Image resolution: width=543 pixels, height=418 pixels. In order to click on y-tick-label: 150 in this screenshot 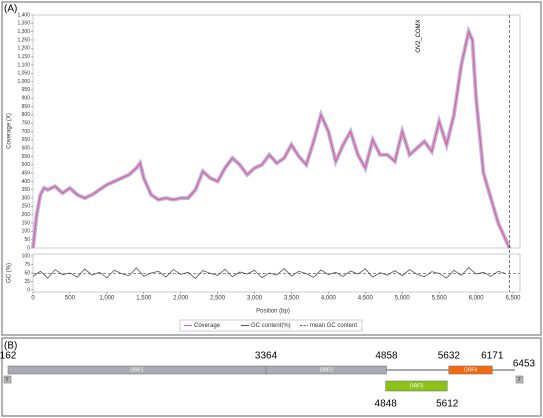, I will do `click(26, 223)`.